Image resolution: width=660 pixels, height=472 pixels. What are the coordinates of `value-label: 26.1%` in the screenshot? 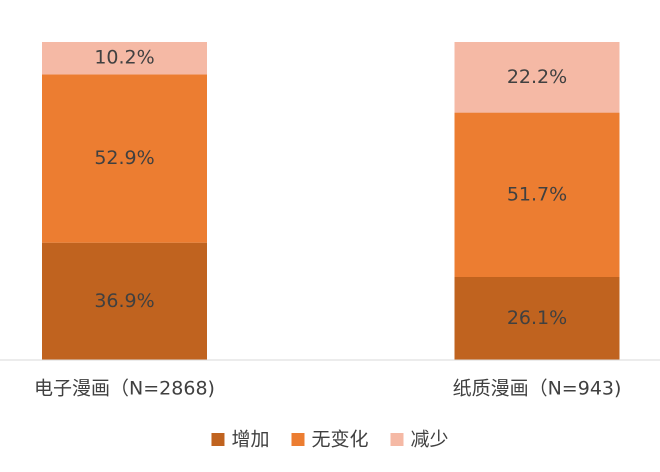 It's located at (537, 318).